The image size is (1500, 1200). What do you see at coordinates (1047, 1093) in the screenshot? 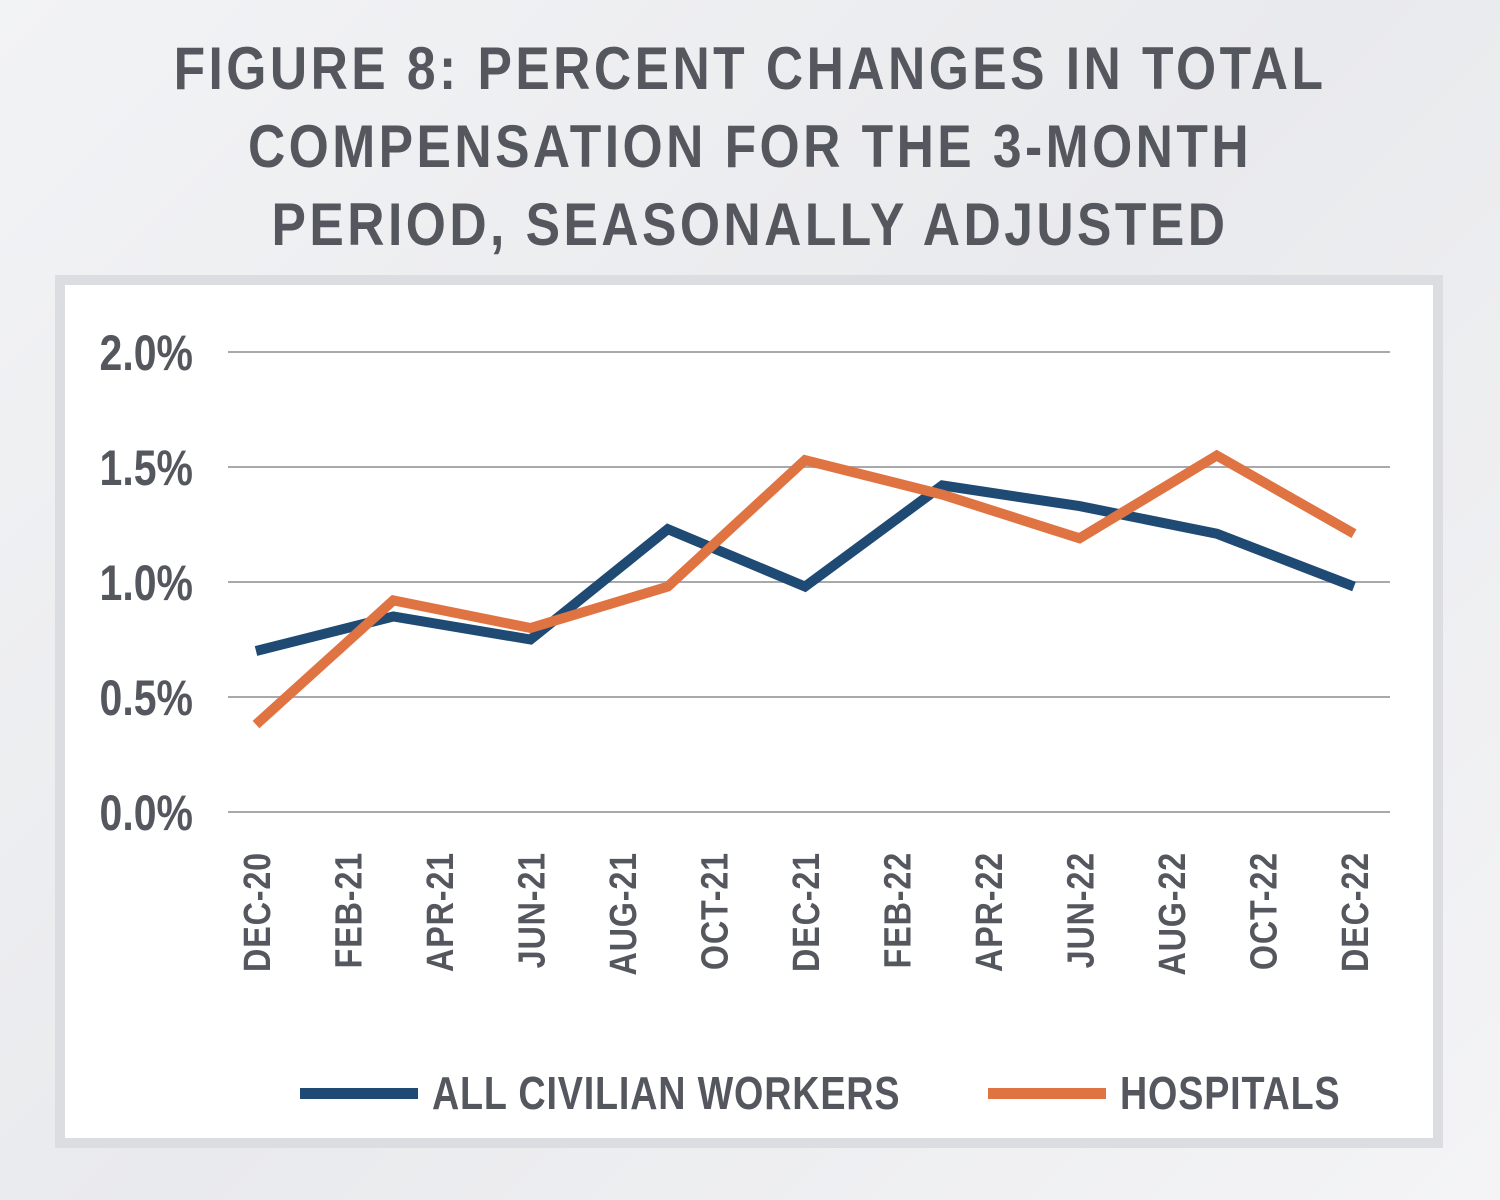
I see `legend-swatch-hospitals` at bounding box center [1047, 1093].